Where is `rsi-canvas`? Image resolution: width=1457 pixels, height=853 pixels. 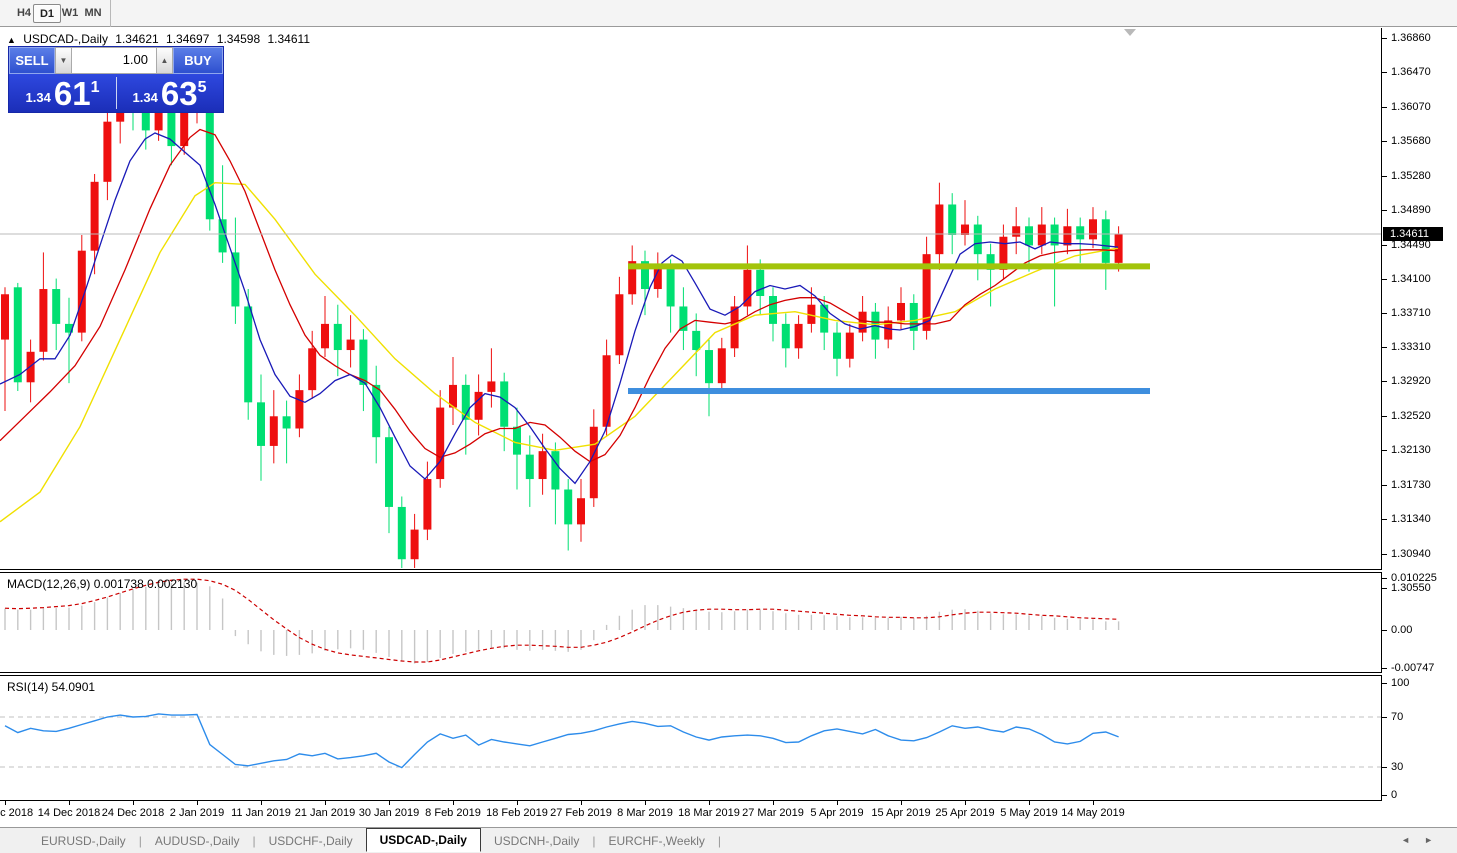
rsi-canvas is located at coordinates (690, 738).